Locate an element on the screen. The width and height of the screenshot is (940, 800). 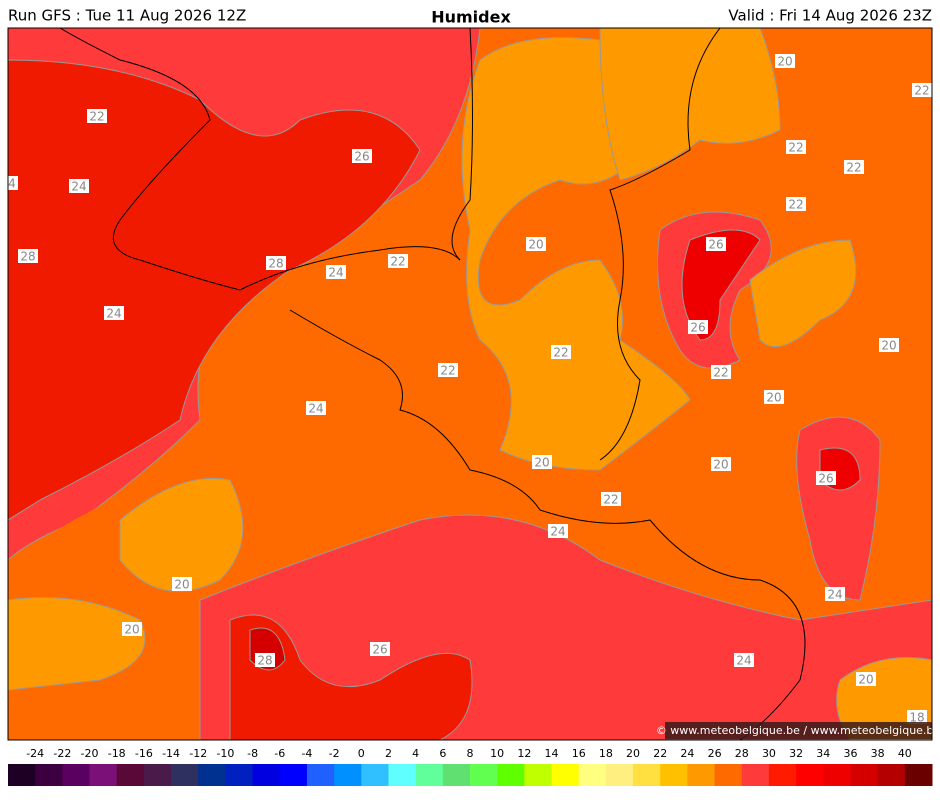
colorbar-label: -16 is located at coordinates (144, 753).